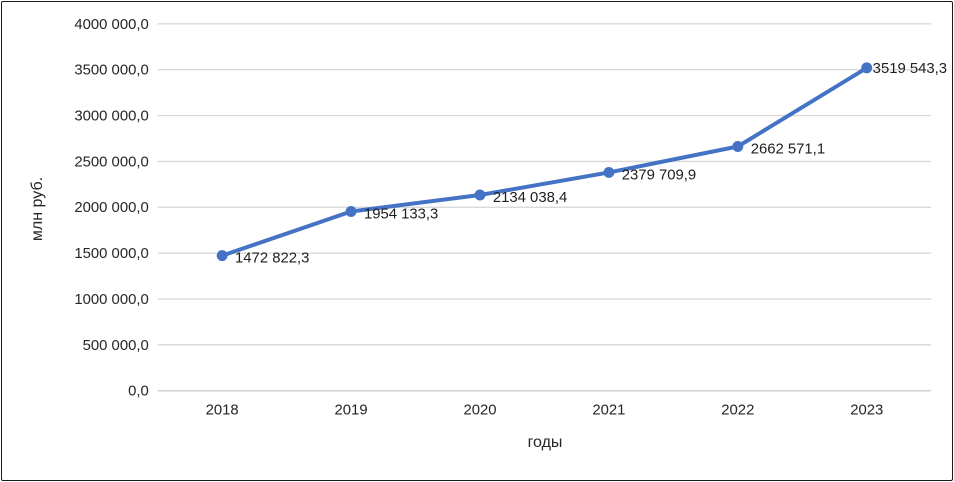 This screenshot has width=954, height=482. What do you see at coordinates (608, 411) in the screenshot?
I see `x-tick-label: 2021` at bounding box center [608, 411].